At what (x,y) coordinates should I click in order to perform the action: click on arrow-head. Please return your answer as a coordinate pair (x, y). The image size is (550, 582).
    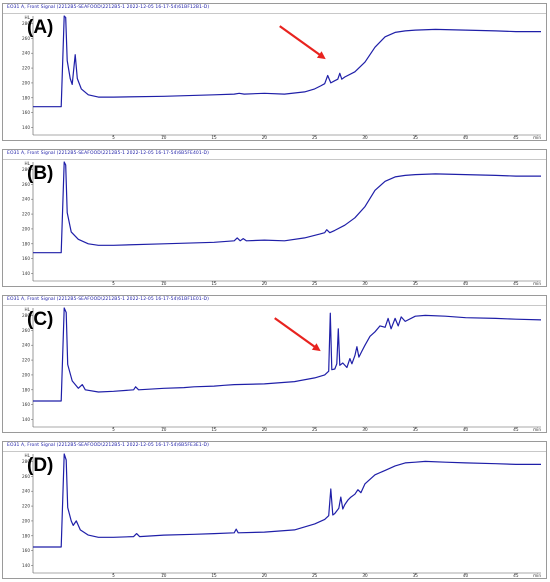
    Looking at the image, I should click on (316, 347).